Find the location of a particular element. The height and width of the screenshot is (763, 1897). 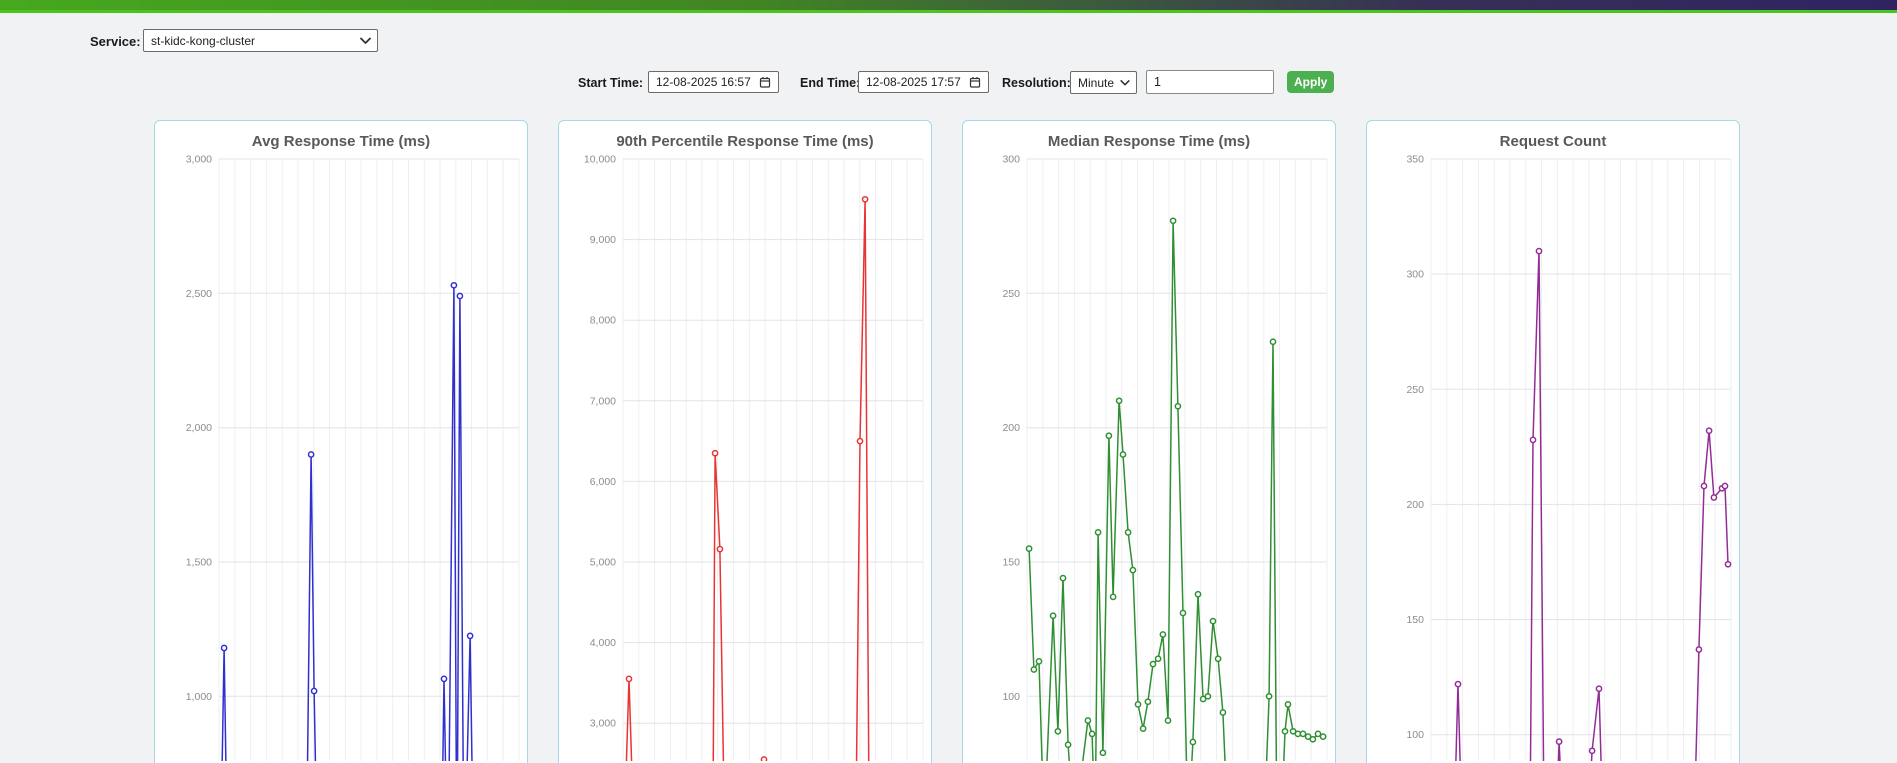

svg-text: 10,000 is located at coordinates (600, 160).